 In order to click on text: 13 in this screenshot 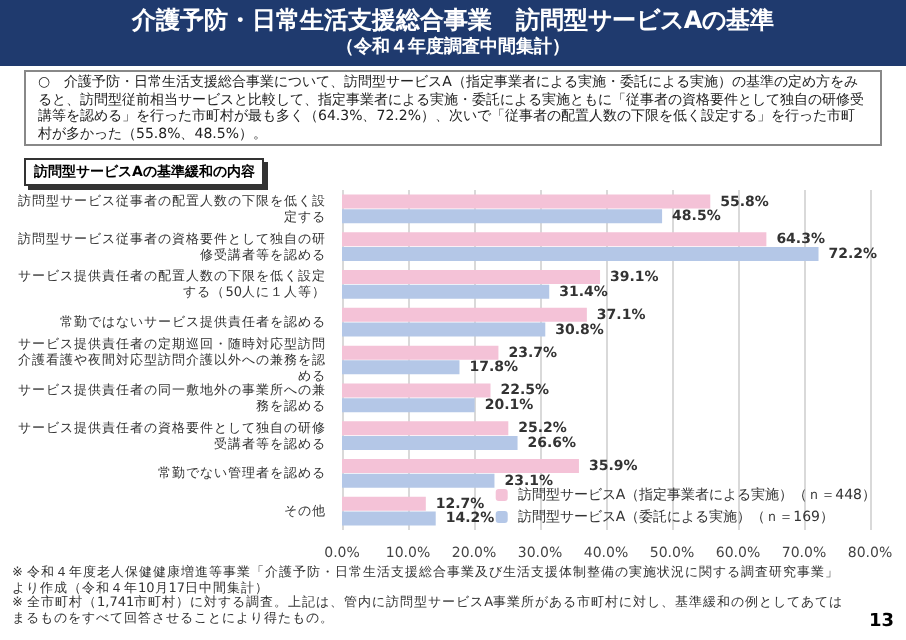, I will do `click(881, 622)`.